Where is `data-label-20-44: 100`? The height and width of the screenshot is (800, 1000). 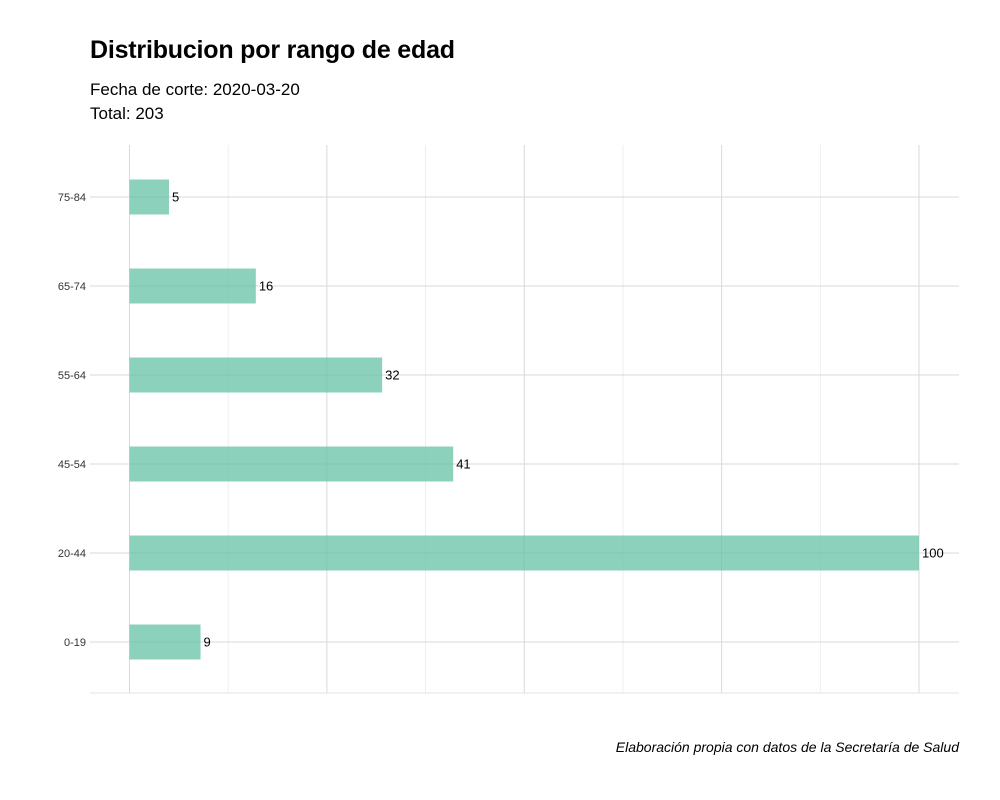
data-label-20-44: 100 is located at coordinates (933, 553).